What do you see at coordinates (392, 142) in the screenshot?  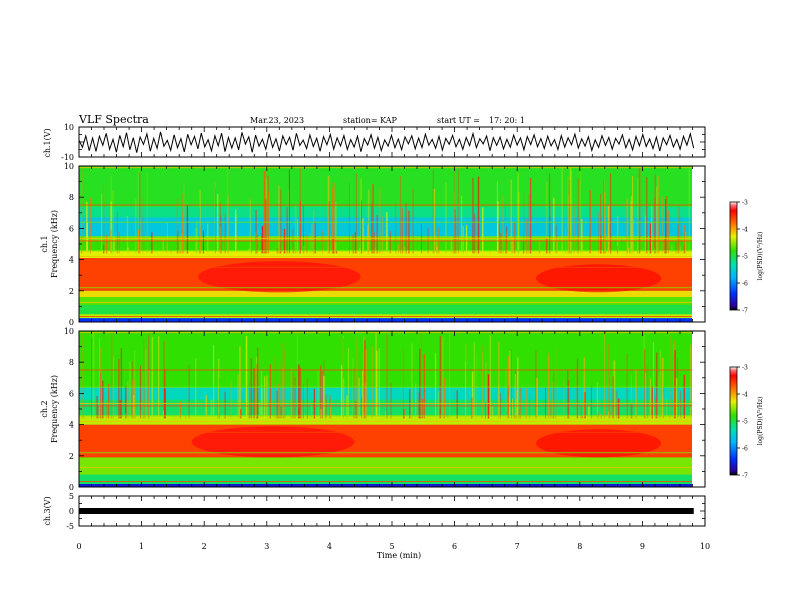 I see `ch1-waveform-ticks` at bounding box center [392, 142].